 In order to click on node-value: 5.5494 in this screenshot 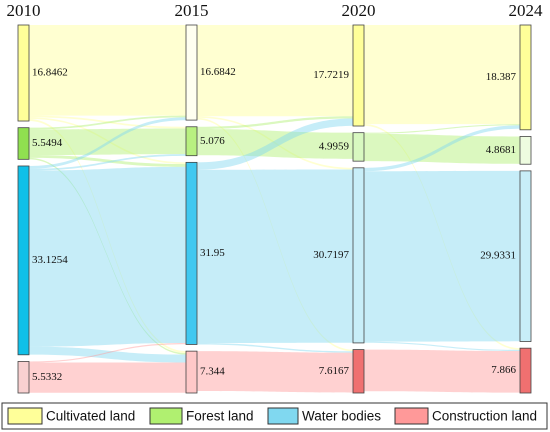, I will do `click(47, 143)`.